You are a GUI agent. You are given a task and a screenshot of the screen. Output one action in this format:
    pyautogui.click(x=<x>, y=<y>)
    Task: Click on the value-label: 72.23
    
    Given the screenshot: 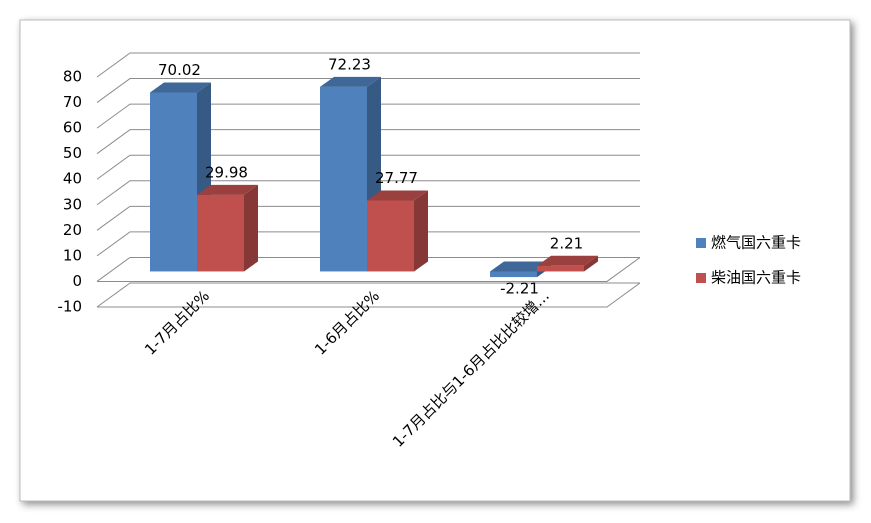 What is the action you would take?
    pyautogui.click(x=349, y=64)
    